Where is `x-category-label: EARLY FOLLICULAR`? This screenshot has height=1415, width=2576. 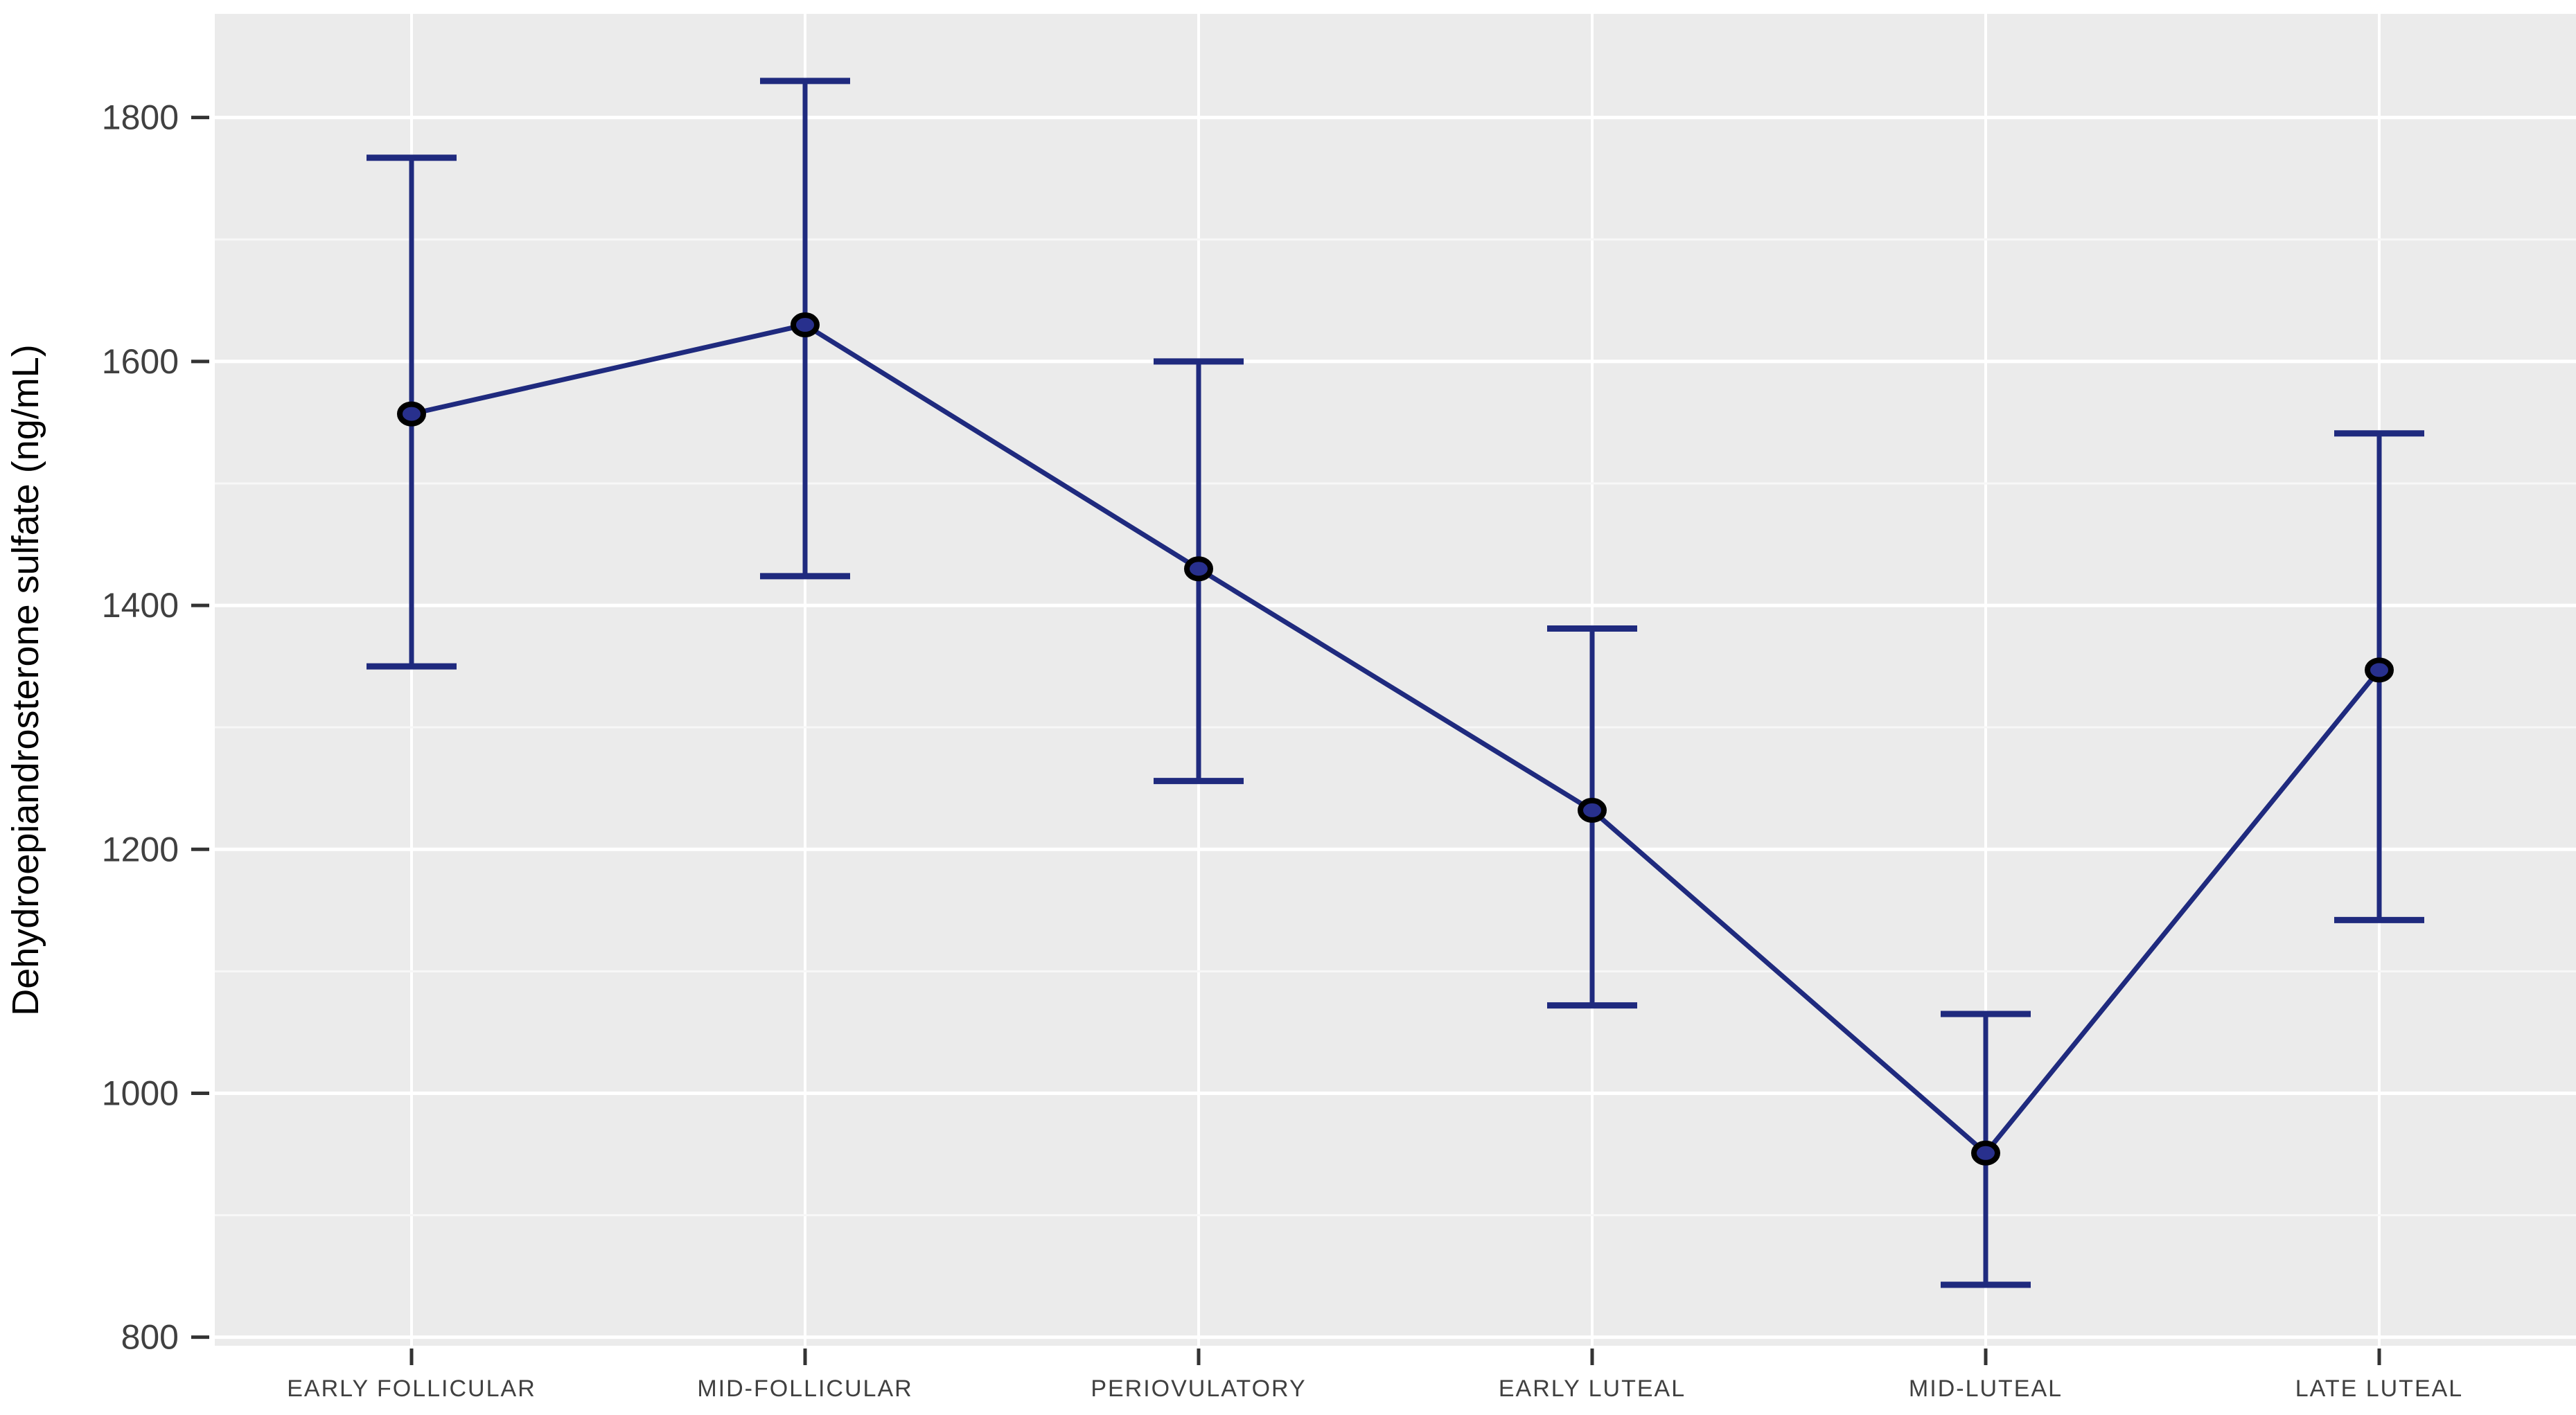
x-category-label: EARLY FOLLICULAR is located at coordinates (412, 1389).